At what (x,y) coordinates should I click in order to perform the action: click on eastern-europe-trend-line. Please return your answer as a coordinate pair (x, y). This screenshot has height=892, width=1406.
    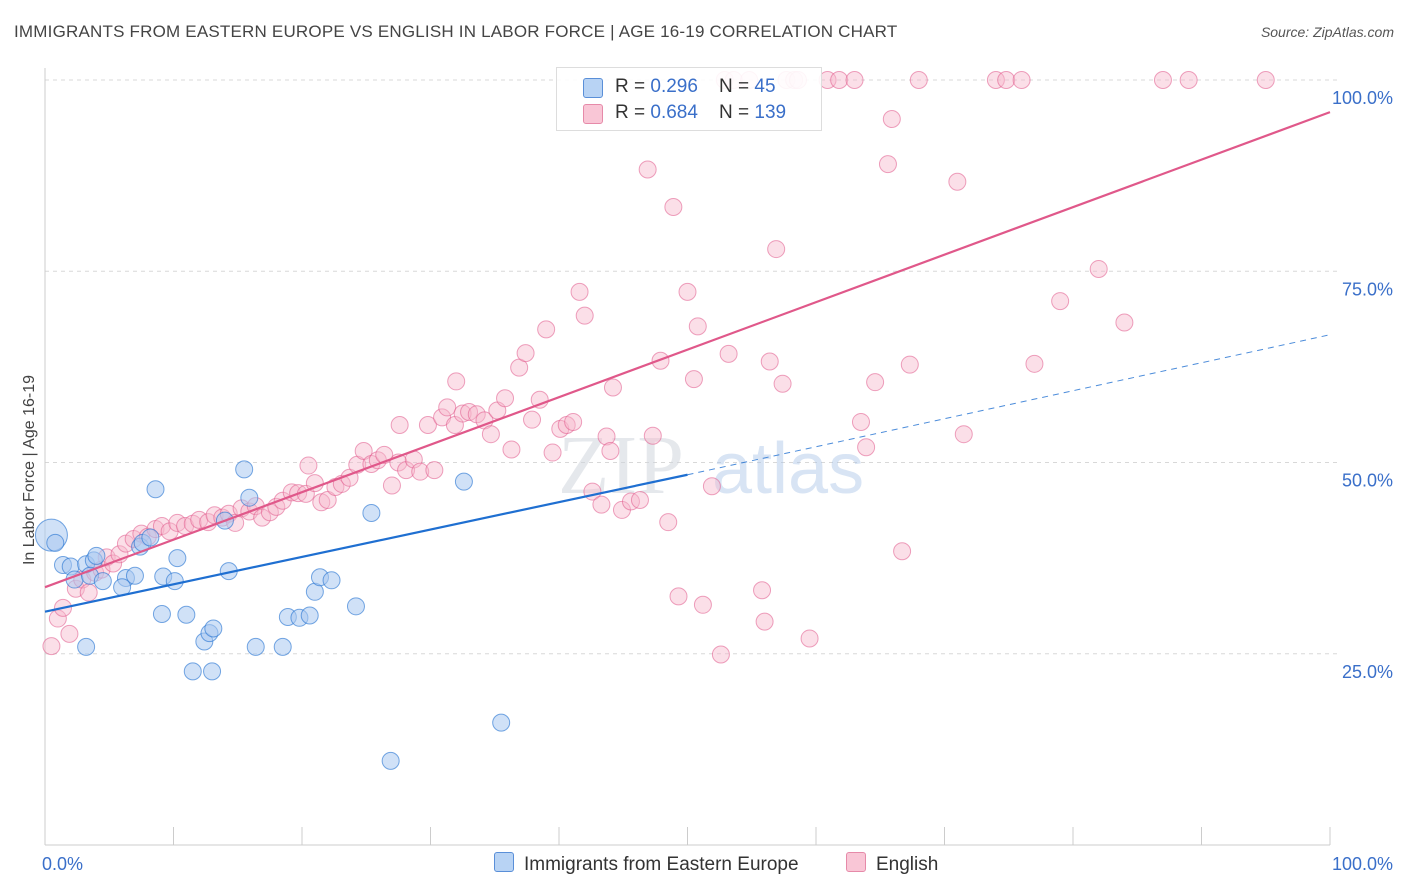
    Looking at the image, I should click on (366, 543).